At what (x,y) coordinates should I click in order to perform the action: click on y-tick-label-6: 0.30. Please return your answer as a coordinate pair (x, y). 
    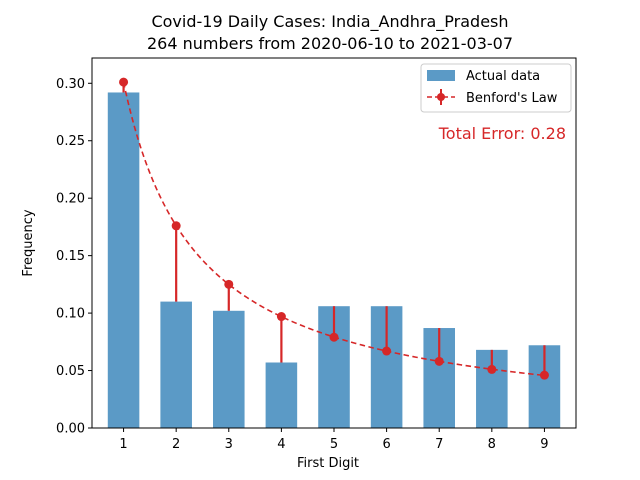
    Looking at the image, I should click on (70, 84).